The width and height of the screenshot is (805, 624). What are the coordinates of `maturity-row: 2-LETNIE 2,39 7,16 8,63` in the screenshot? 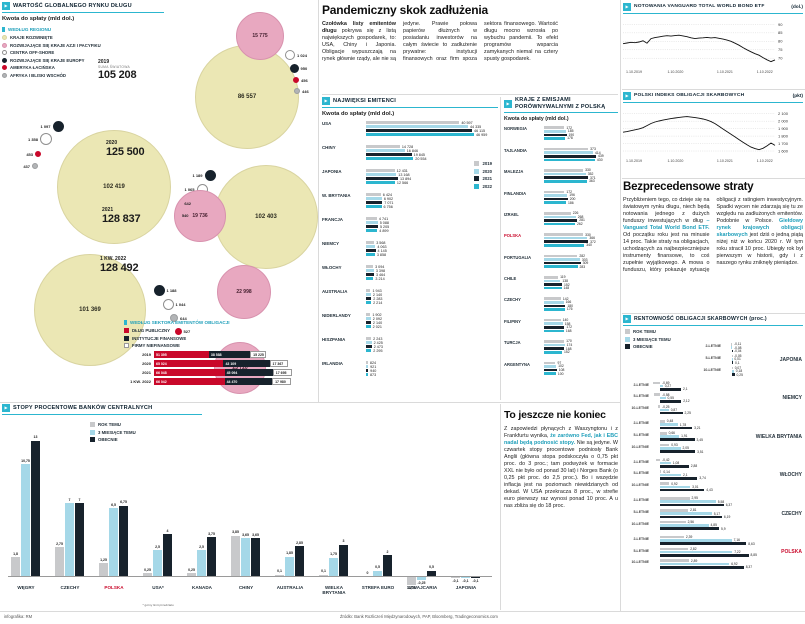 It's located at (714, 540).